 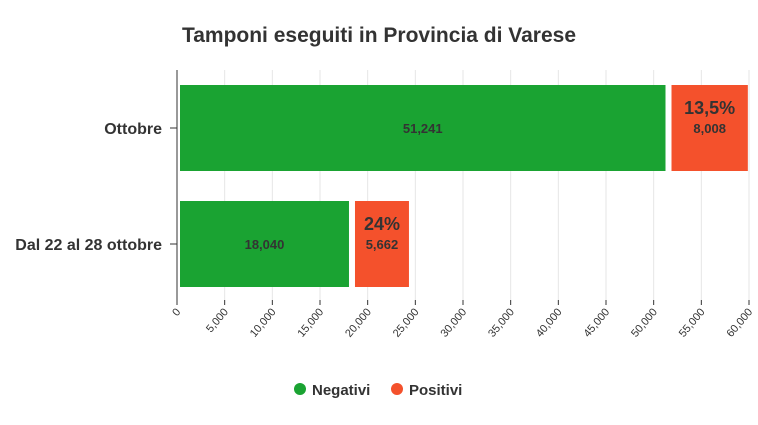 What do you see at coordinates (88, 245) in the screenshot?
I see `category-label: Dal 22 al 28 ottobre` at bounding box center [88, 245].